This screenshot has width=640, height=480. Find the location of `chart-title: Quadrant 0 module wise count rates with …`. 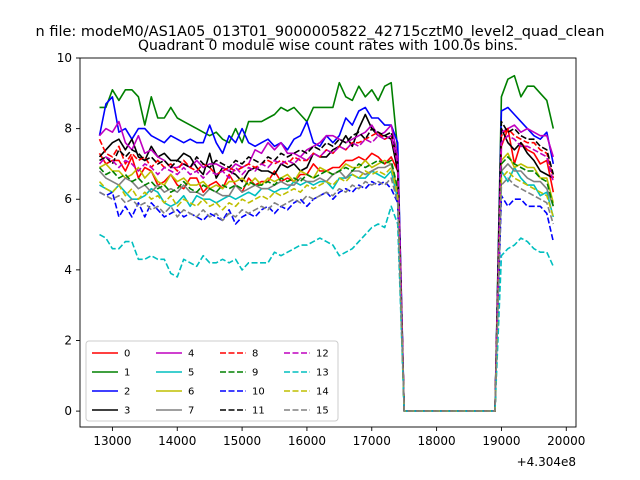

chart-title: Quadrant 0 module wise count rates with … is located at coordinates (328, 46).